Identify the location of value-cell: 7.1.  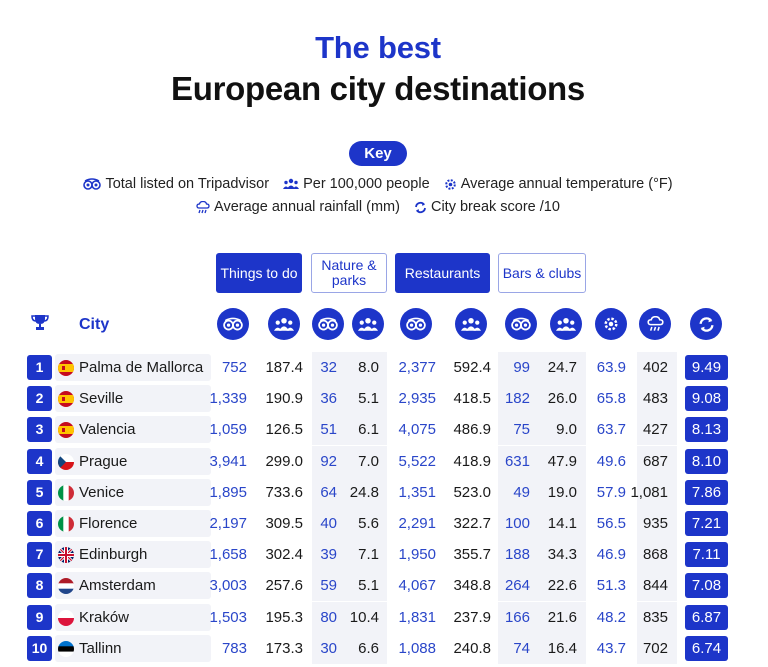
(368, 555).